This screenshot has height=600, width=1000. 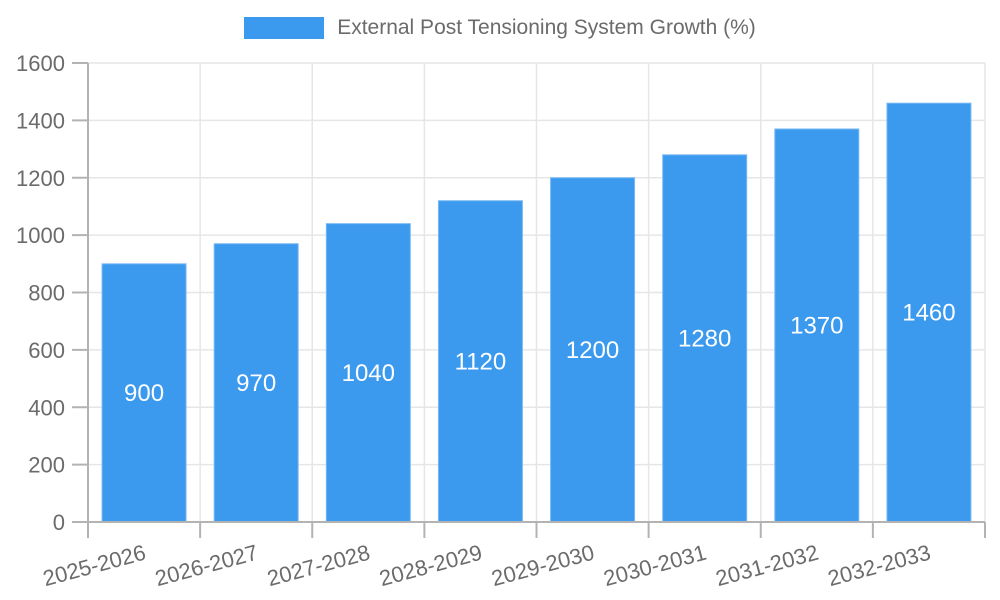 What do you see at coordinates (655, 565) in the screenshot?
I see `x-tick-label: 2030-2031` at bounding box center [655, 565].